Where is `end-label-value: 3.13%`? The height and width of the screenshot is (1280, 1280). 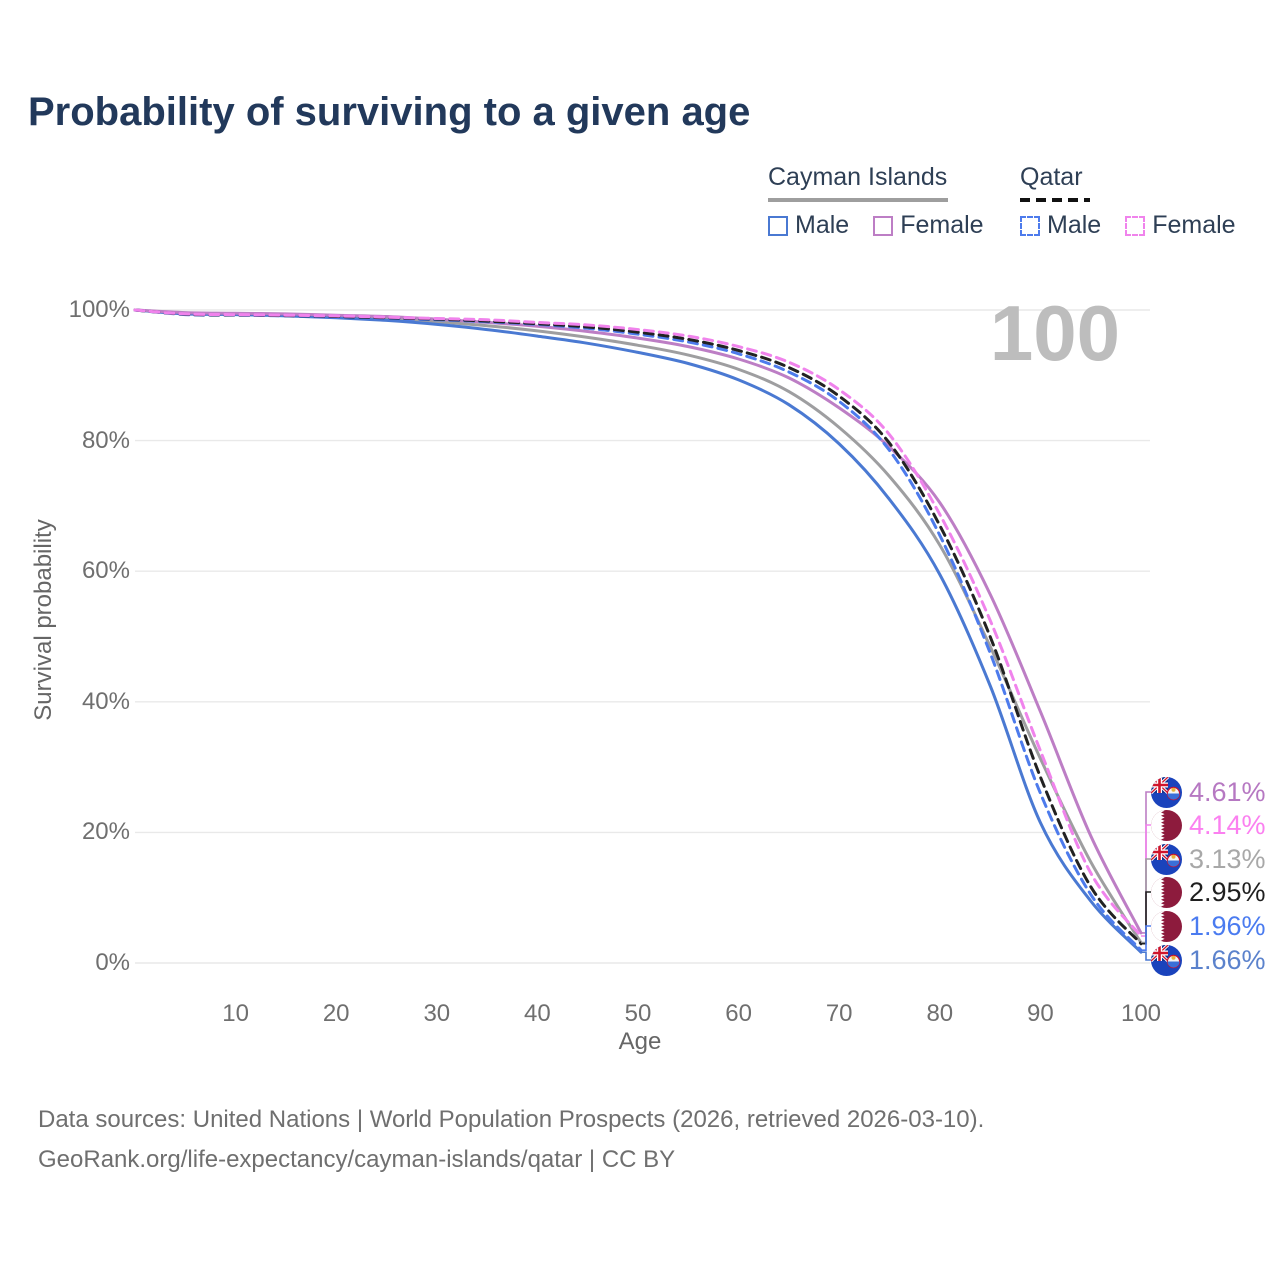
end-label-value: 3.13% is located at coordinates (1227, 858).